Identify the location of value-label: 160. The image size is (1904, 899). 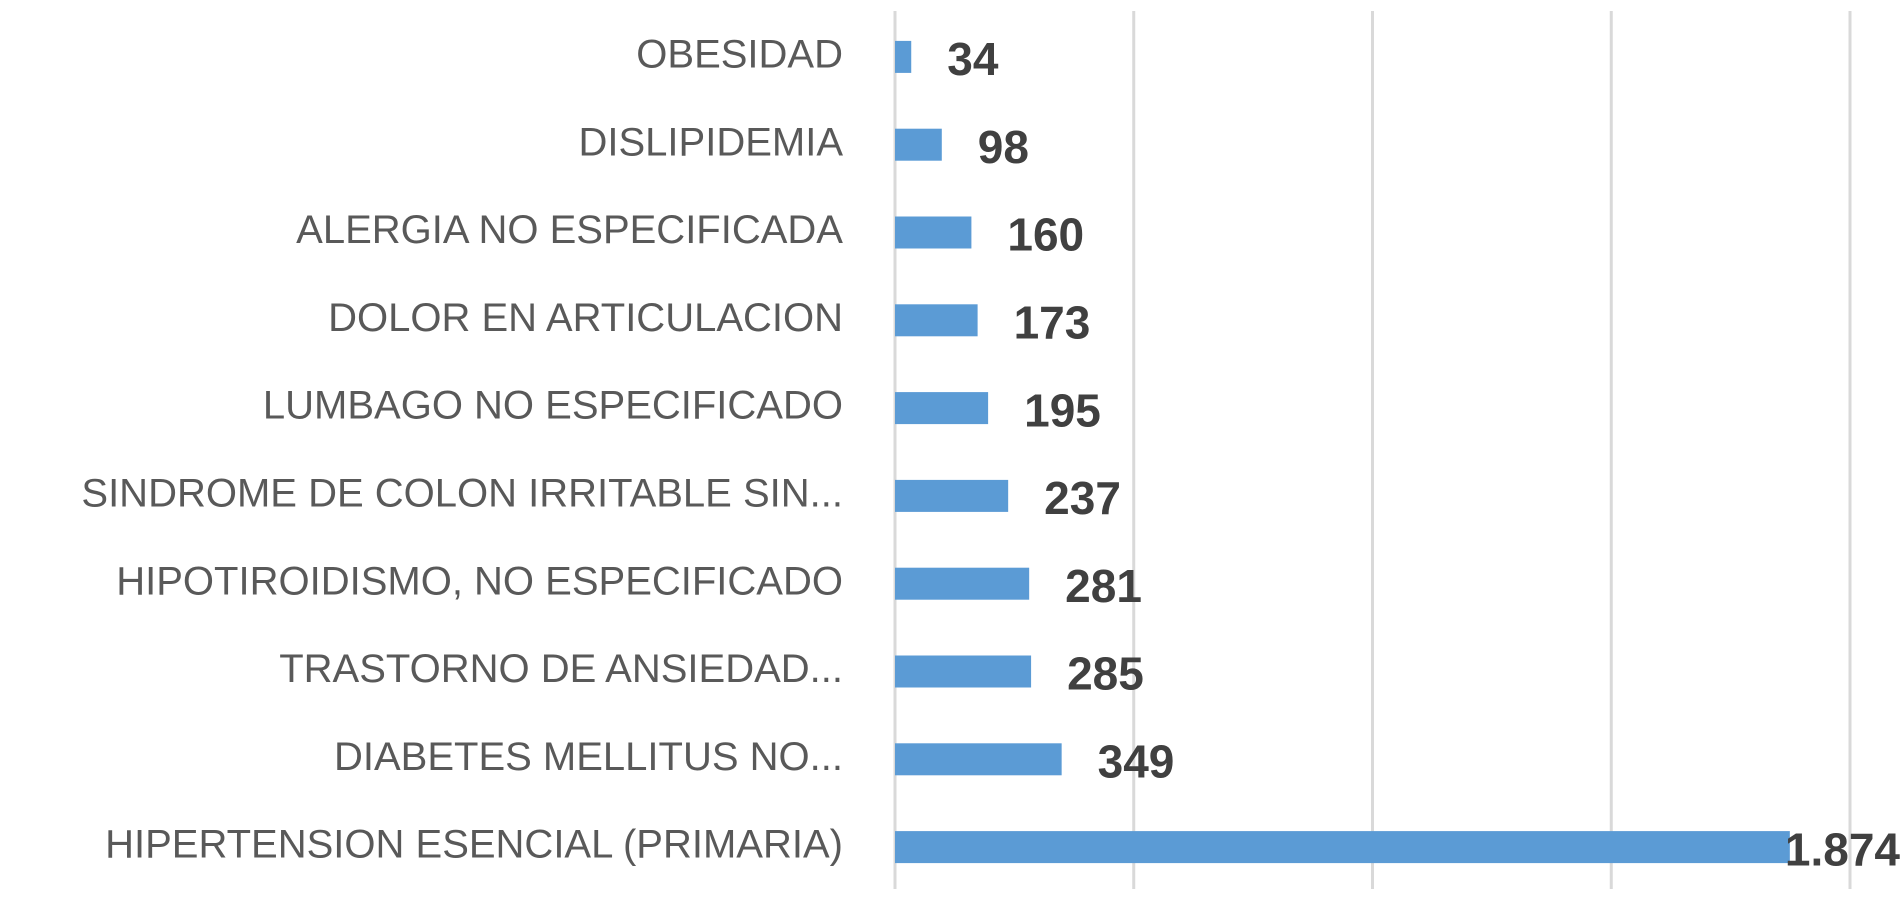
(1045, 235).